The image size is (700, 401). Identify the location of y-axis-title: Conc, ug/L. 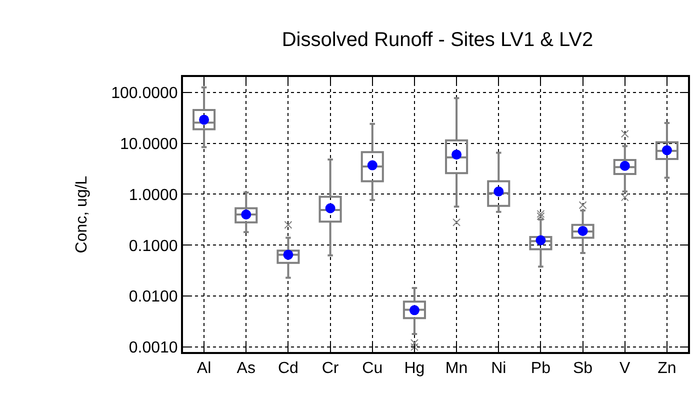
(81, 215).